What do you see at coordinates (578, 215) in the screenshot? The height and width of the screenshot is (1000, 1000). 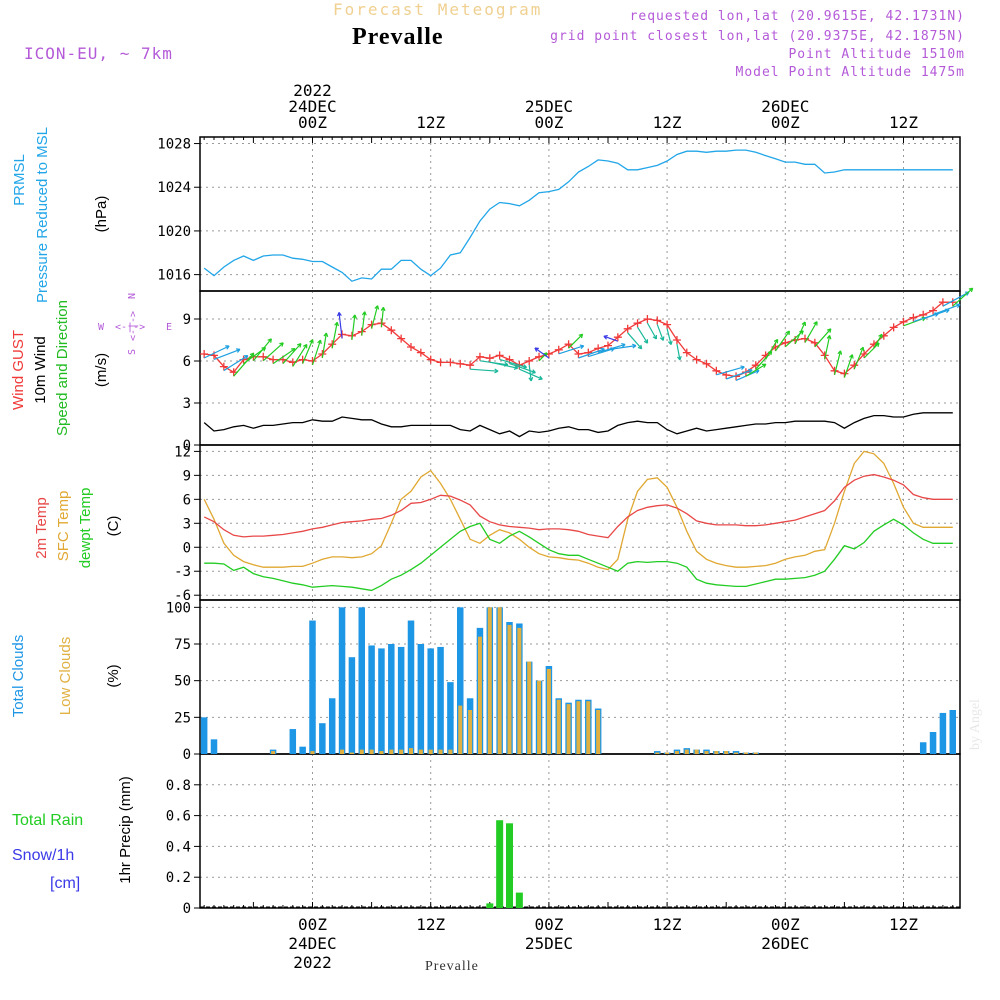 I see `pressure-line` at bounding box center [578, 215].